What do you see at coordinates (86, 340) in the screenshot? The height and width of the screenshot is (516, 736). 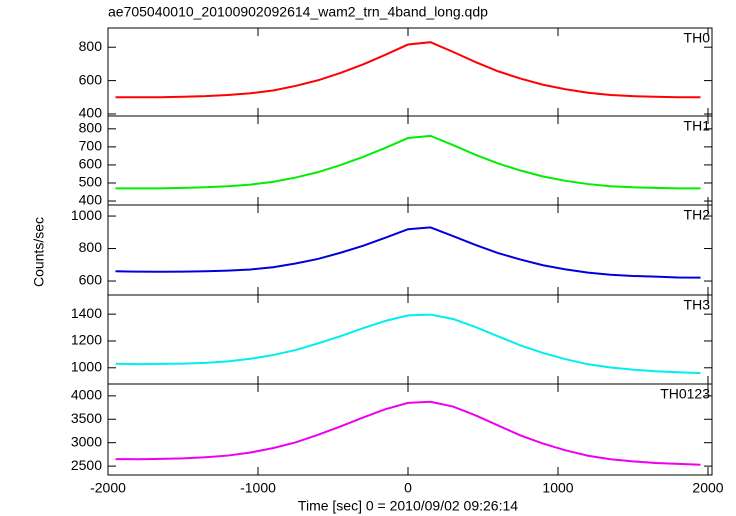 I see `y-tick-label: 1200` at bounding box center [86, 340].